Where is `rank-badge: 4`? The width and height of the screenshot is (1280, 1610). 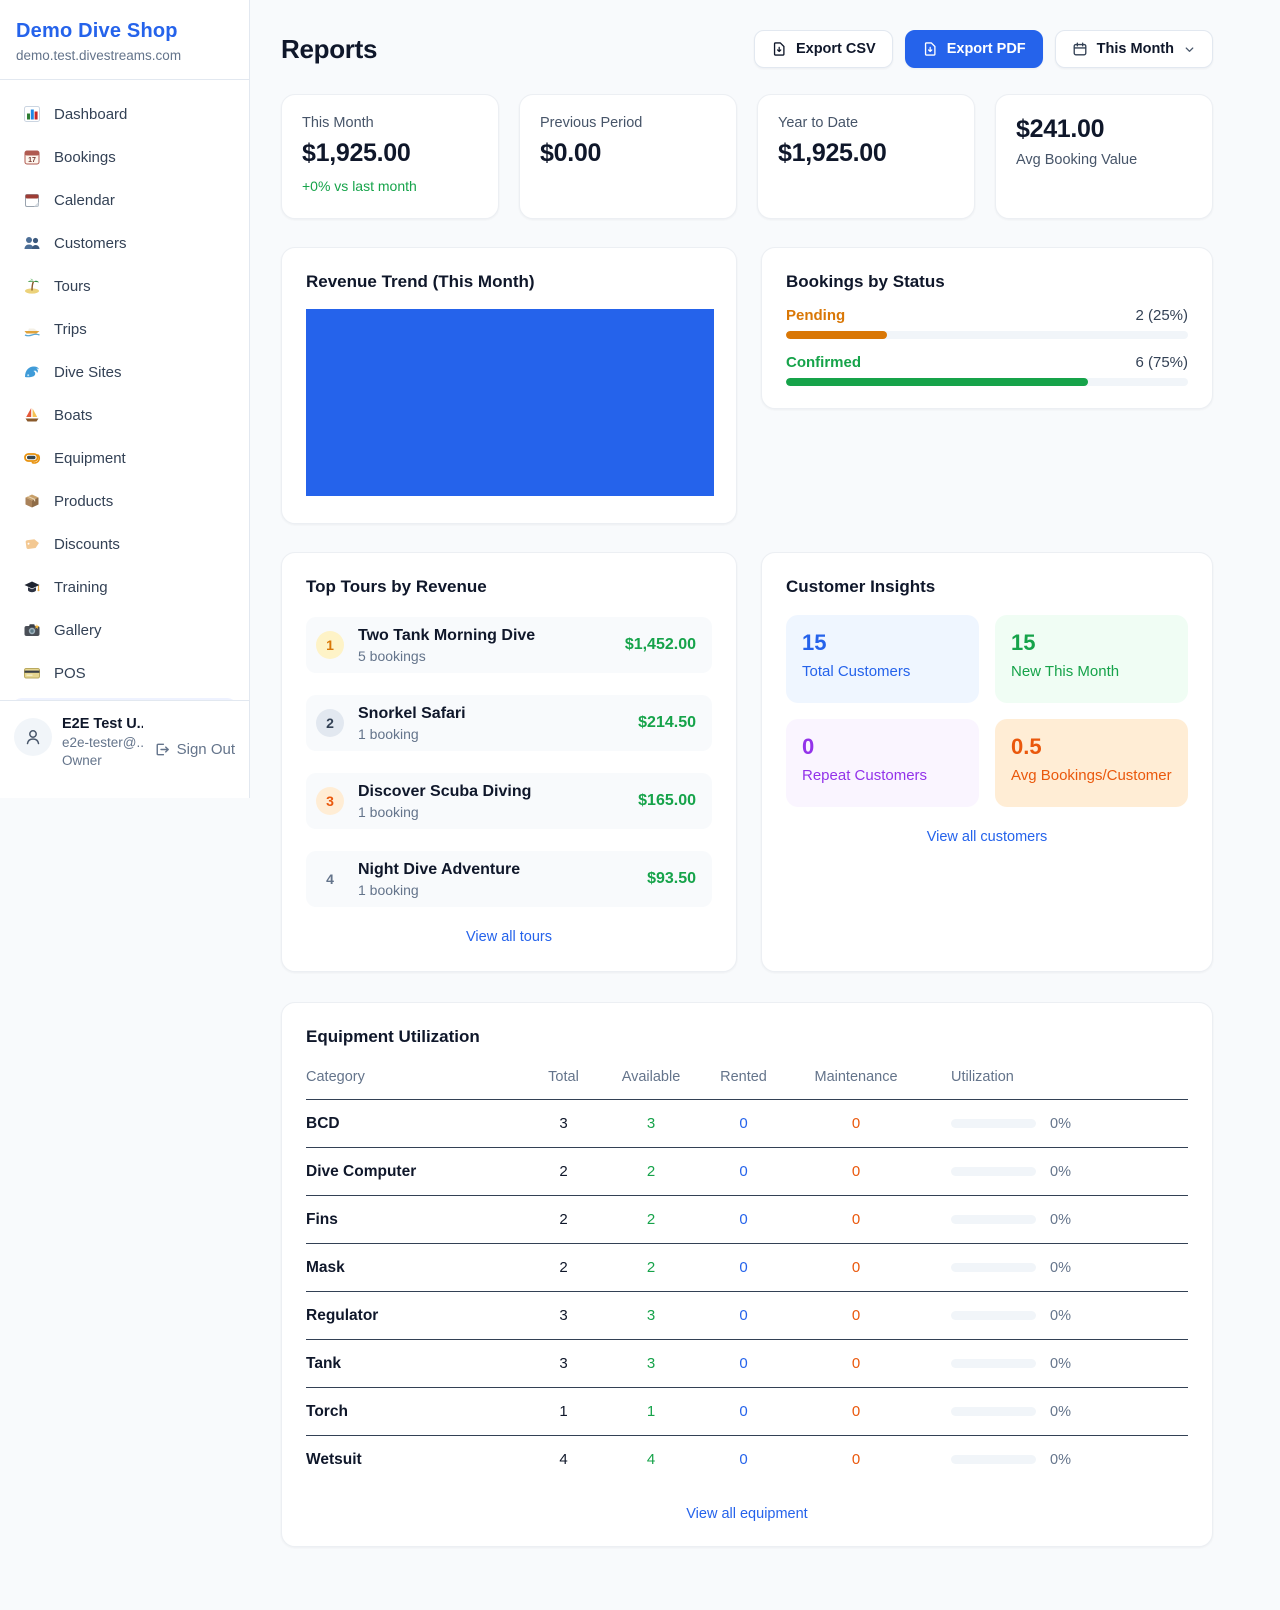 rank-badge: 4 is located at coordinates (330, 879).